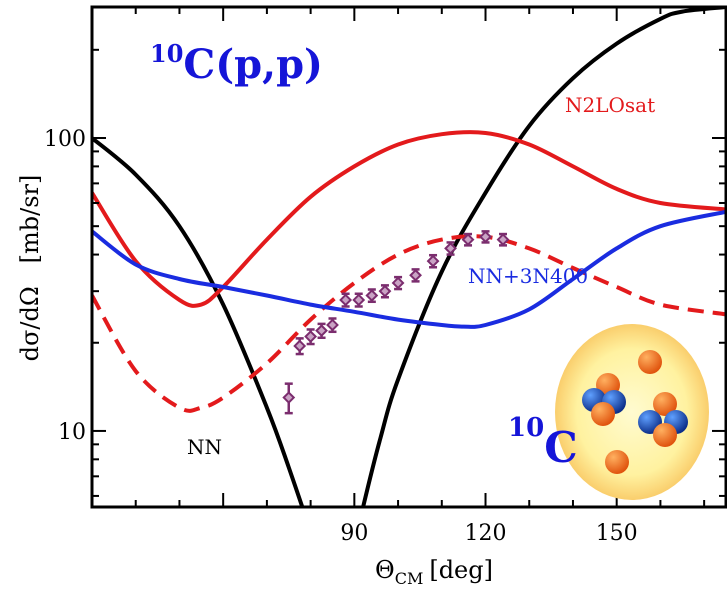 The image size is (727, 590). I want to click on data-points-group, so click(396, 322).